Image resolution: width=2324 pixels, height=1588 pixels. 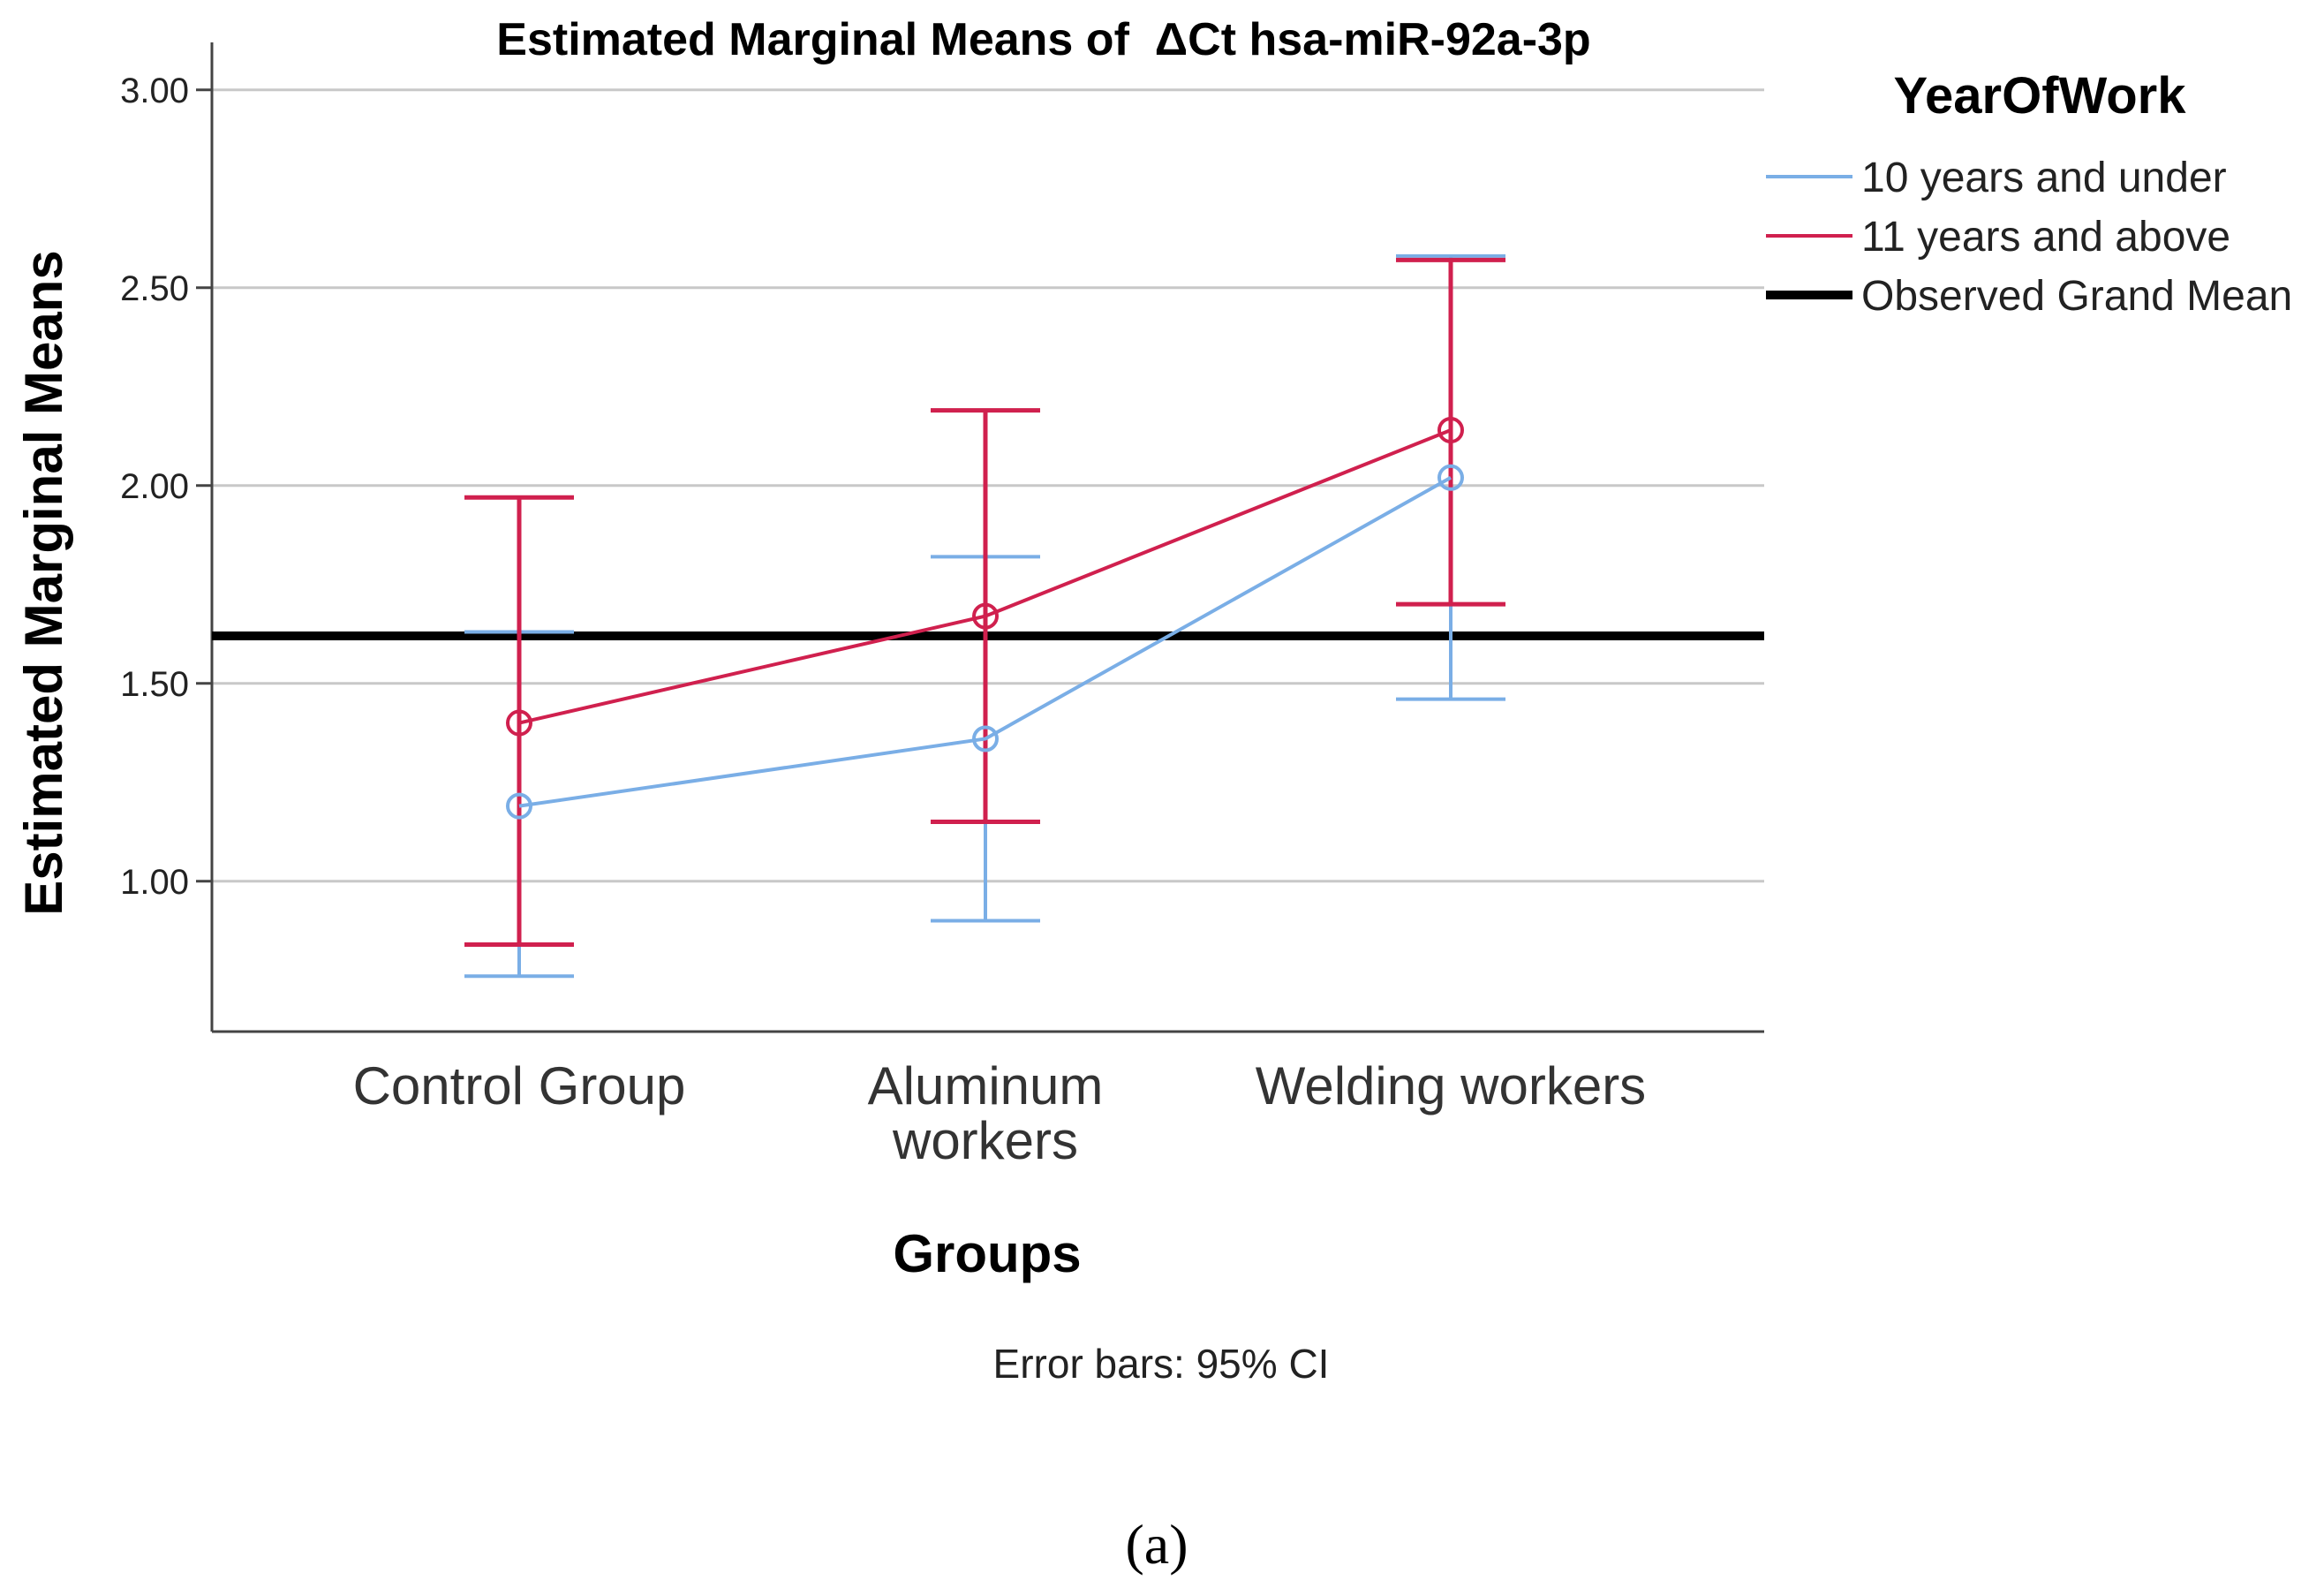 I want to click on data-points, so click(x=985, y=618).